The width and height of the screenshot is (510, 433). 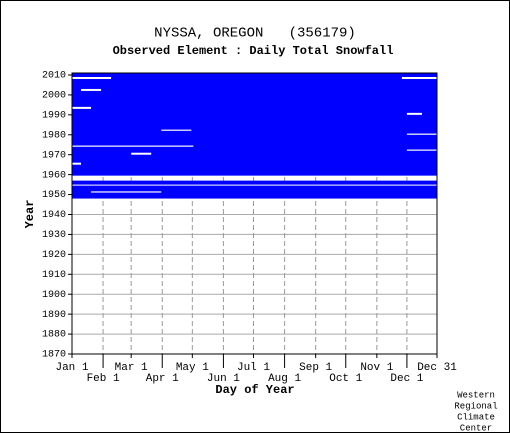 I want to click on y-tick-label: 1990, so click(x=54, y=115).